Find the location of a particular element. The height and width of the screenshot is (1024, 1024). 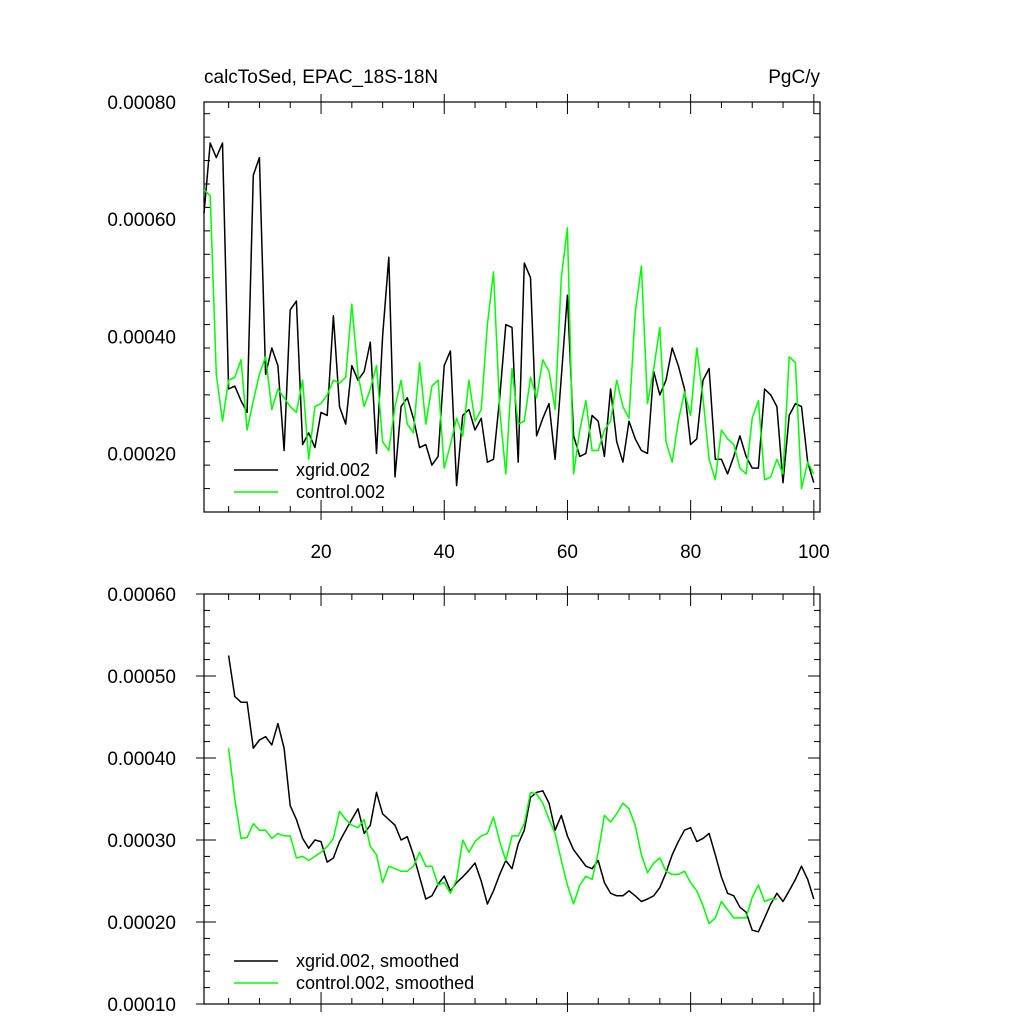

top-y-tick-label-4: 0.00080 is located at coordinates (141, 103).